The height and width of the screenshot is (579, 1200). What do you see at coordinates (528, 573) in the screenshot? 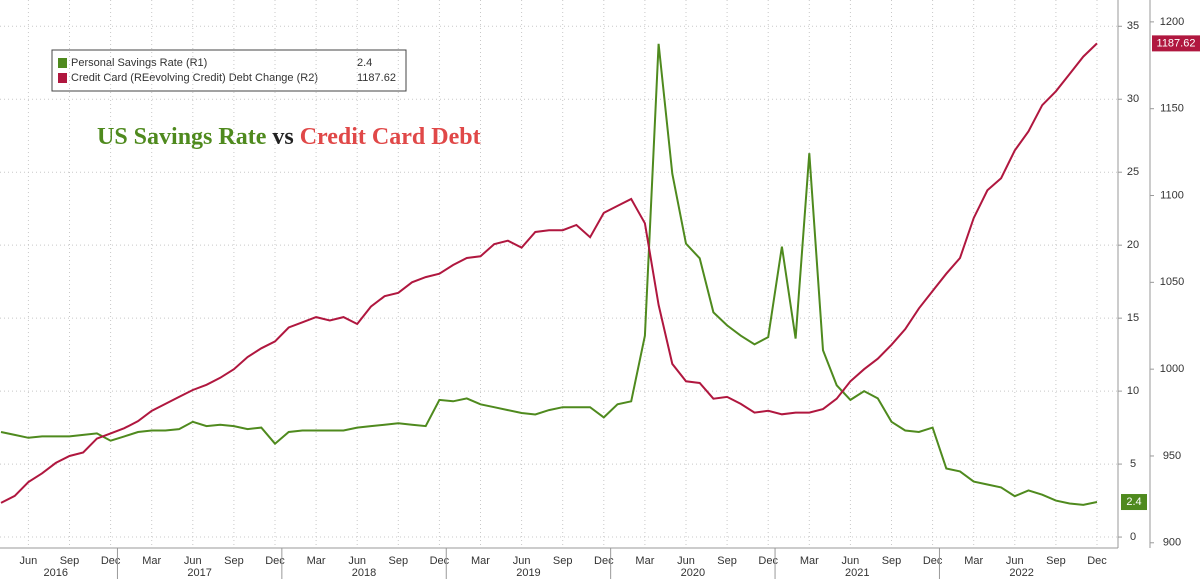
I see `x-year-label: 2019` at bounding box center [528, 573].